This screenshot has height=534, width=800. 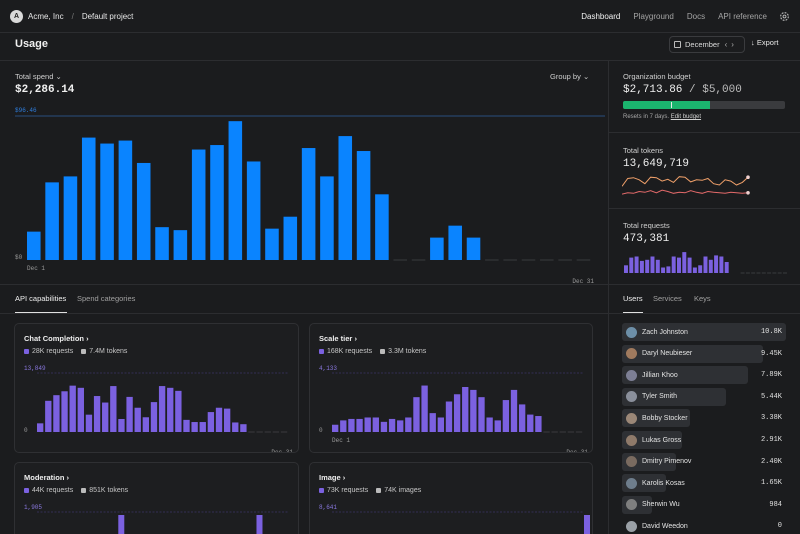 I want to click on card-title: Chat Completion ›, so click(x=56, y=338).